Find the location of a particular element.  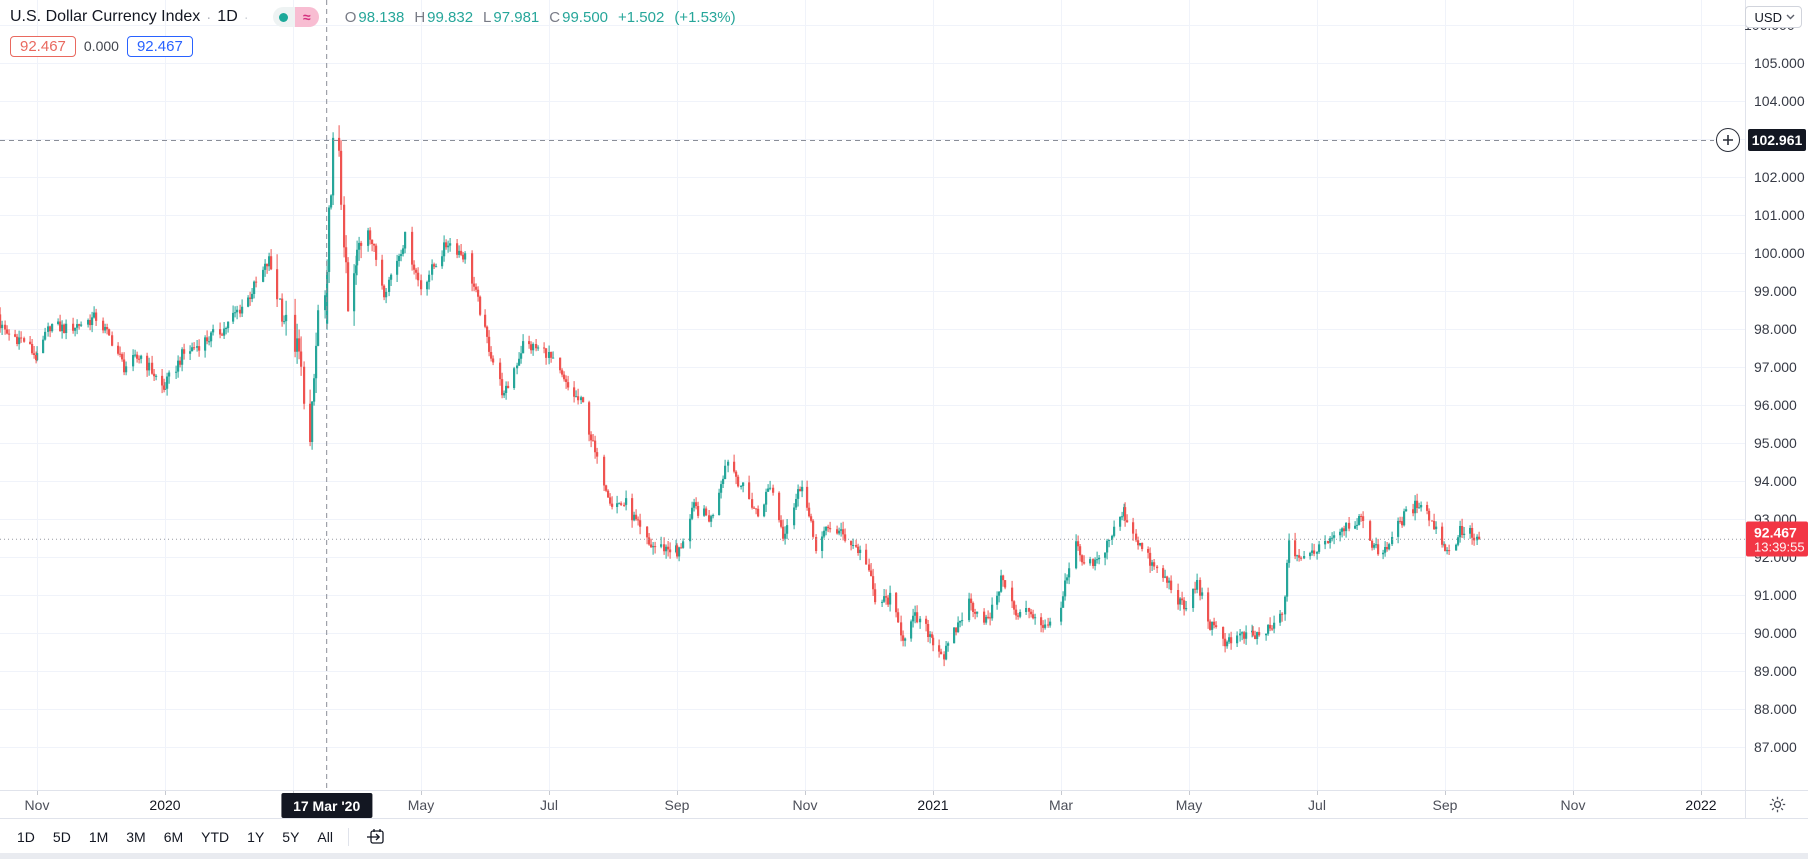

crosshair-time-badge: 17 Mar '20 is located at coordinates (327, 805).